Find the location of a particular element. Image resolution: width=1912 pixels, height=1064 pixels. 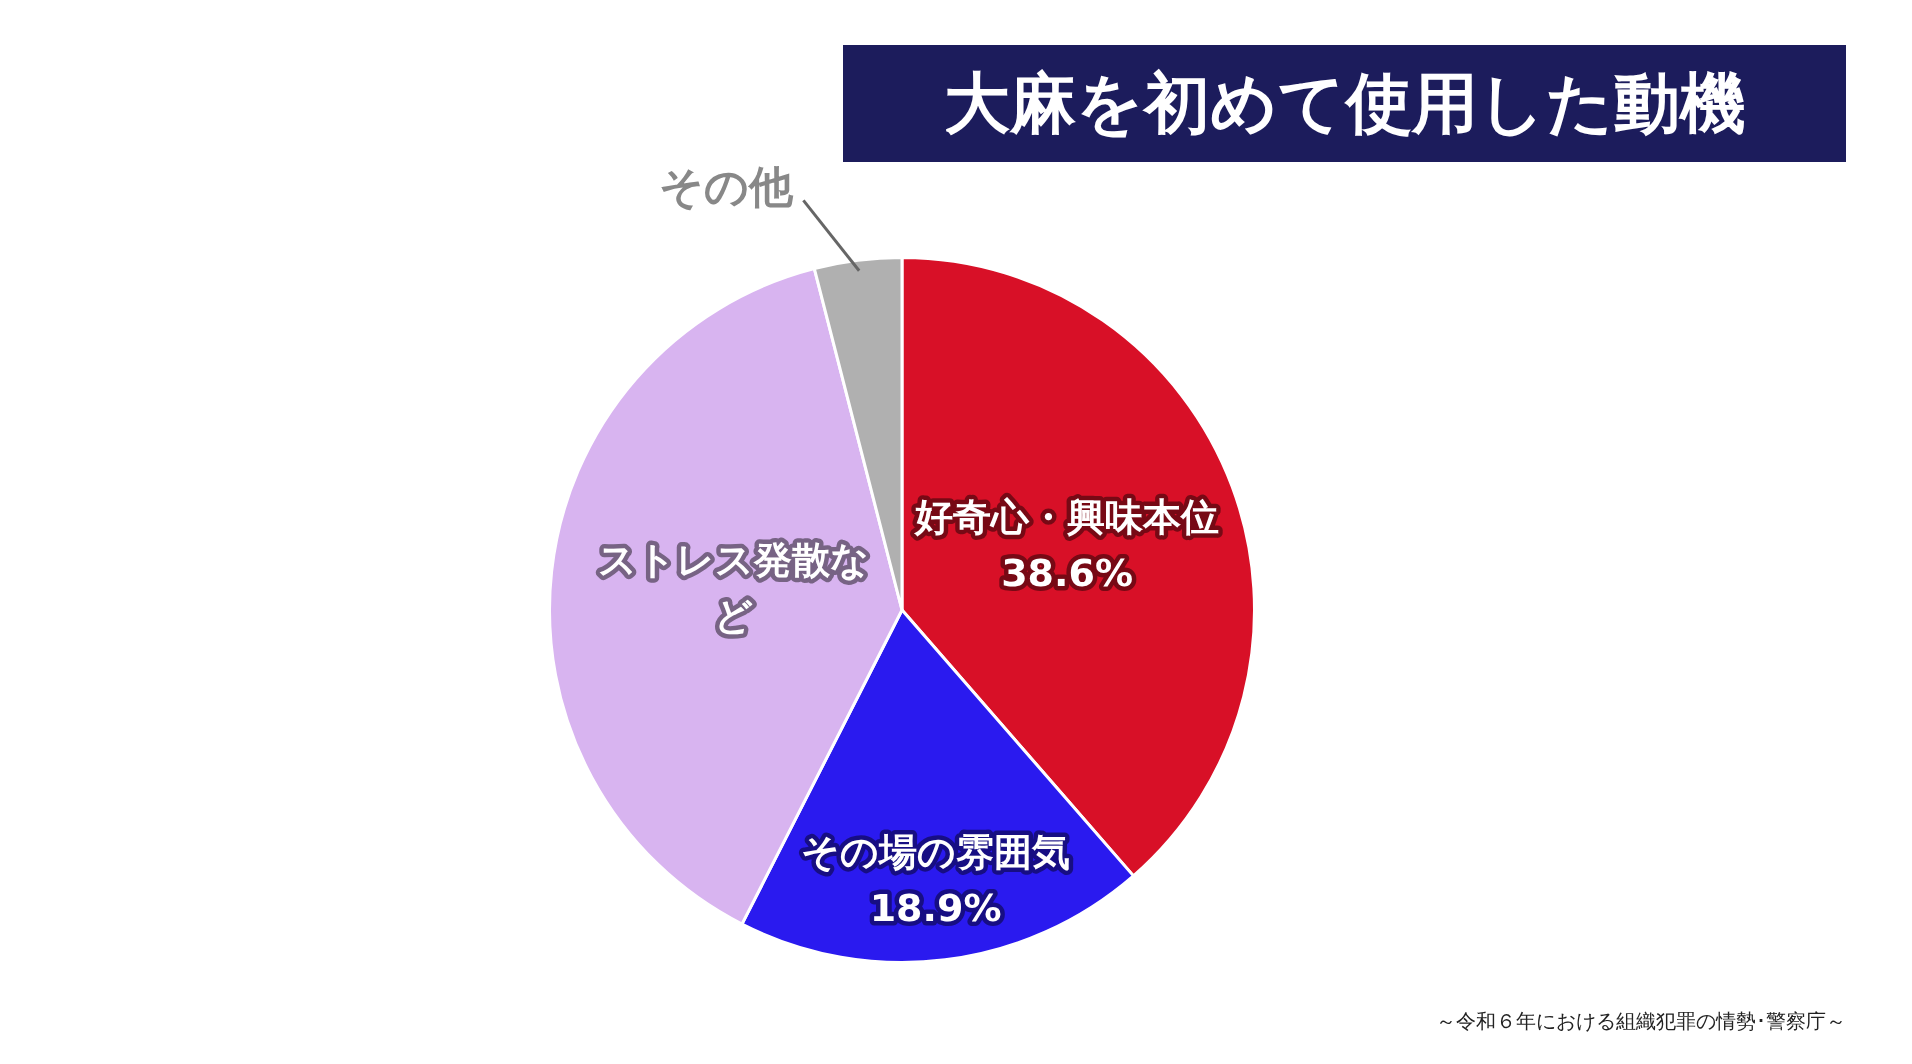

chart-title: 大麻を初めて使用した動機 is located at coordinates (1344, 103).